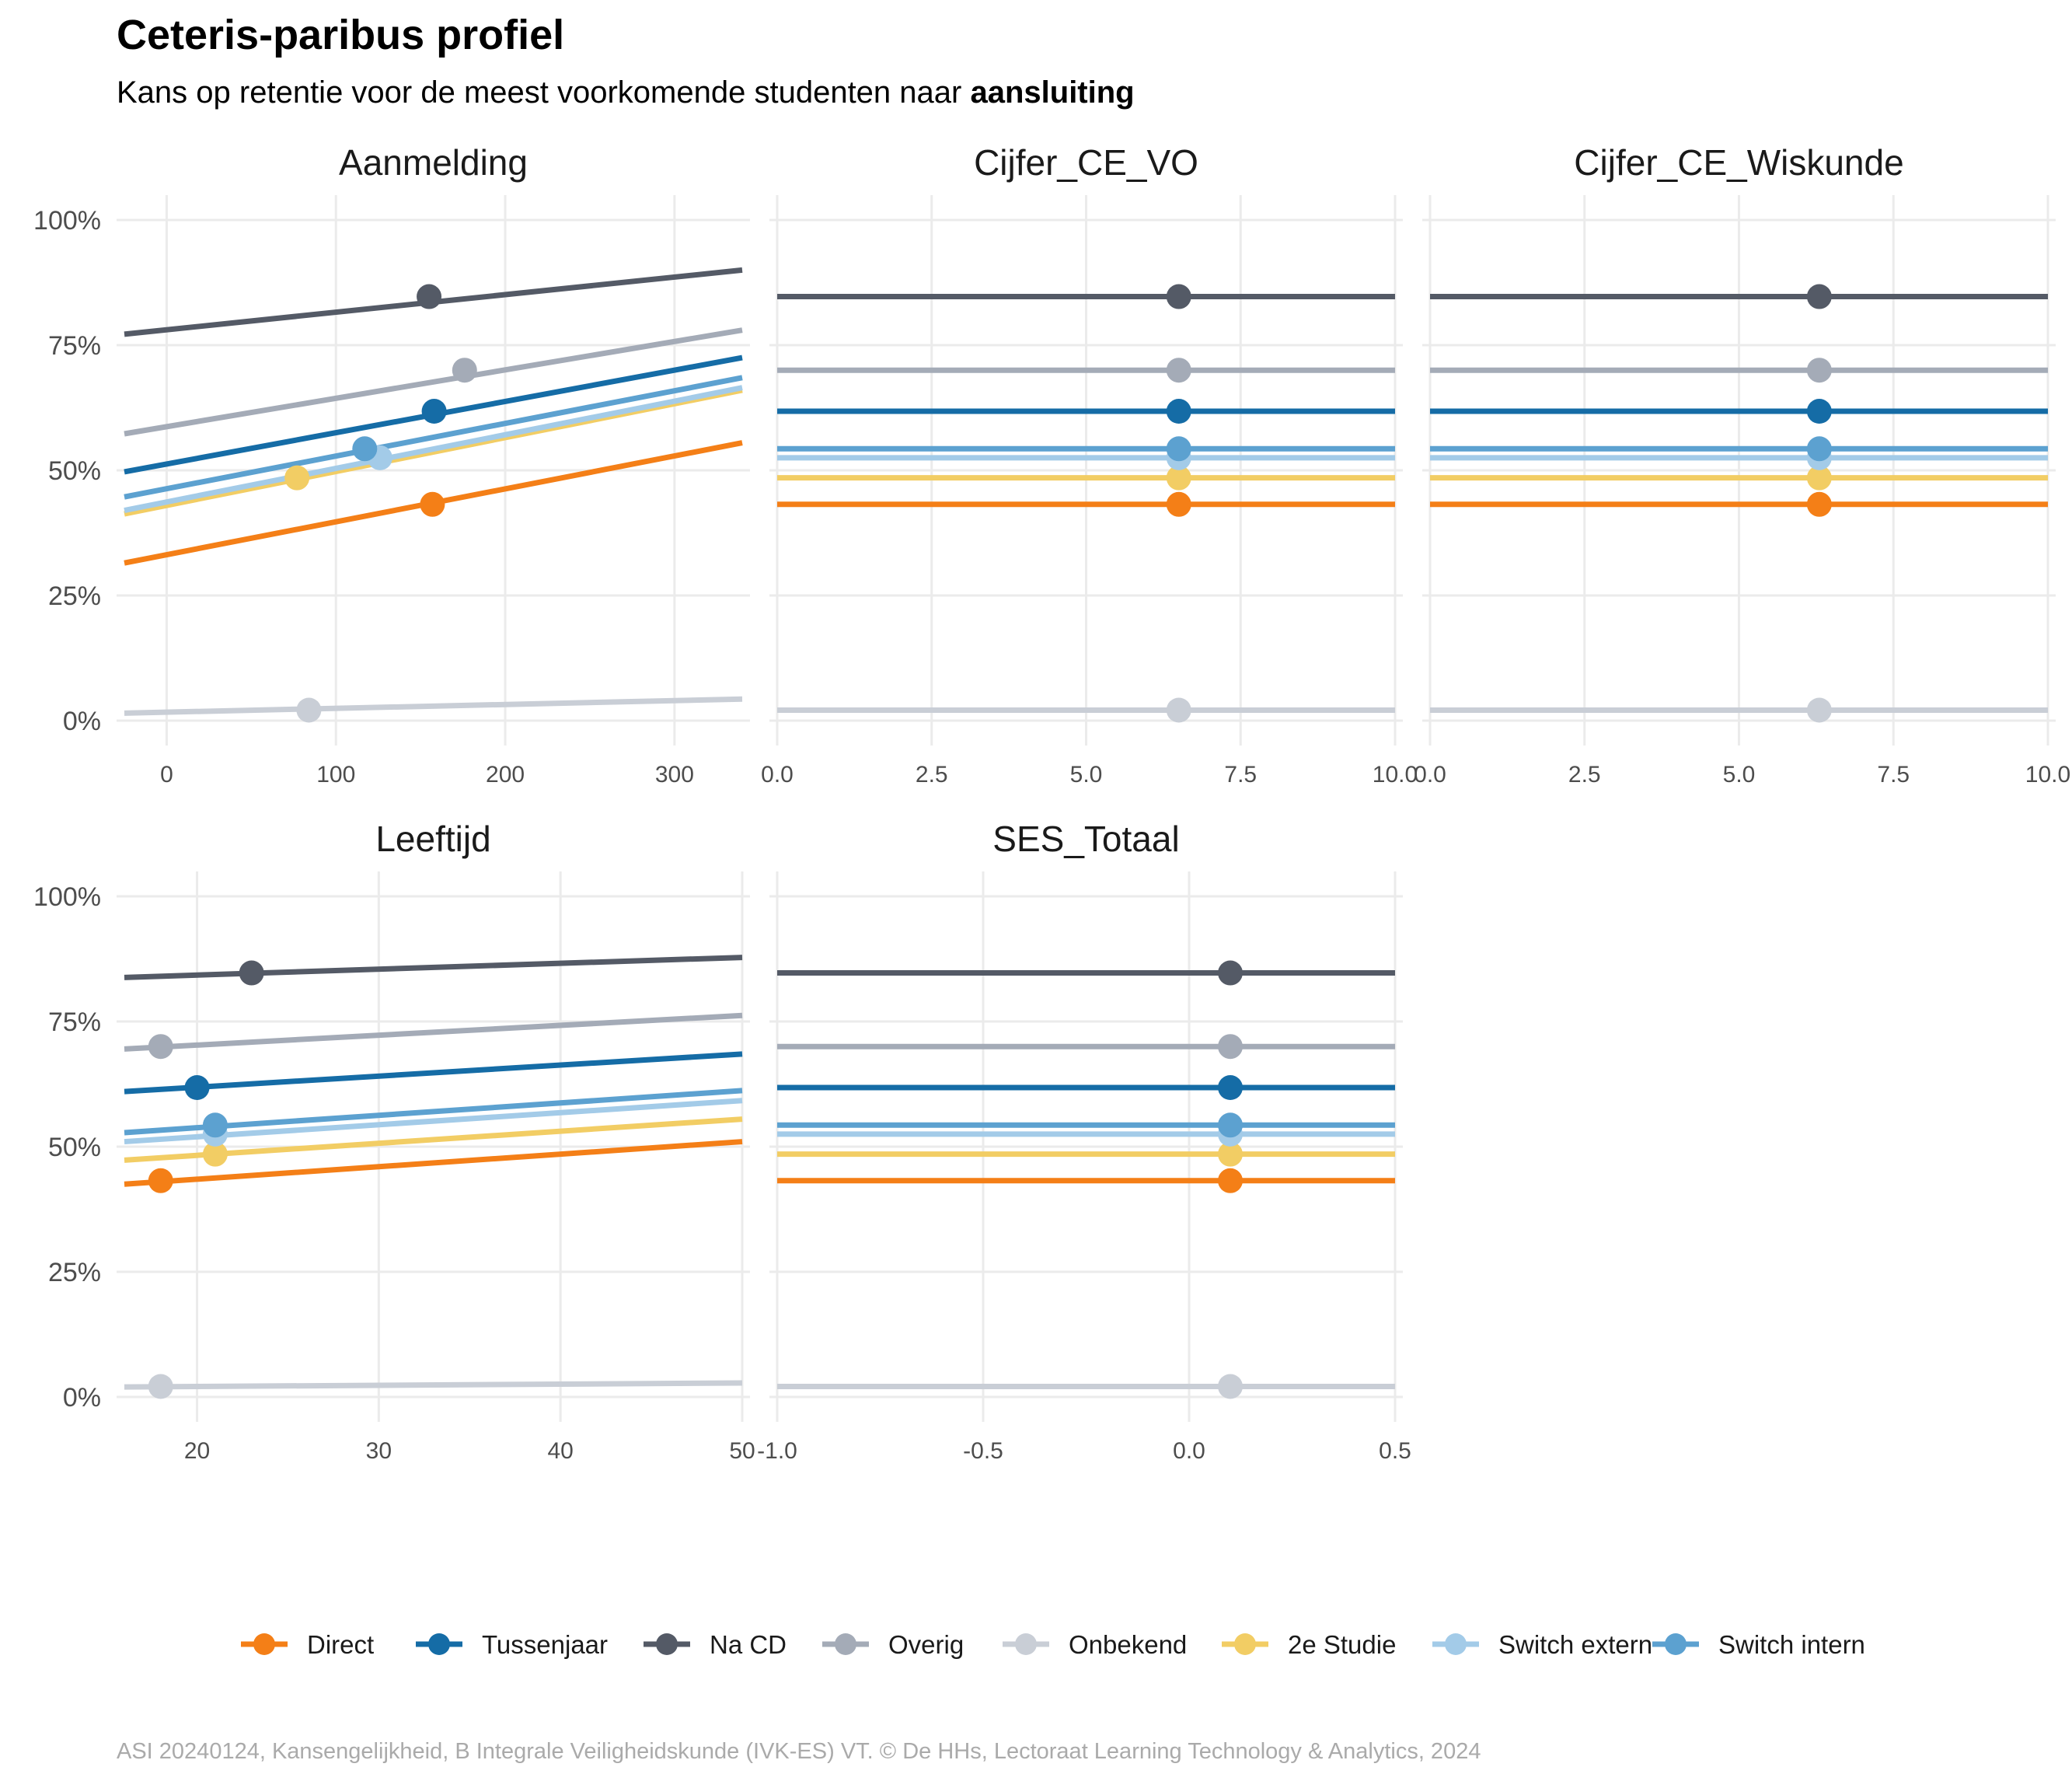 This screenshot has width=2072, height=1781. What do you see at coordinates (674, 774) in the screenshot?
I see `x-tick-label: 300` at bounding box center [674, 774].